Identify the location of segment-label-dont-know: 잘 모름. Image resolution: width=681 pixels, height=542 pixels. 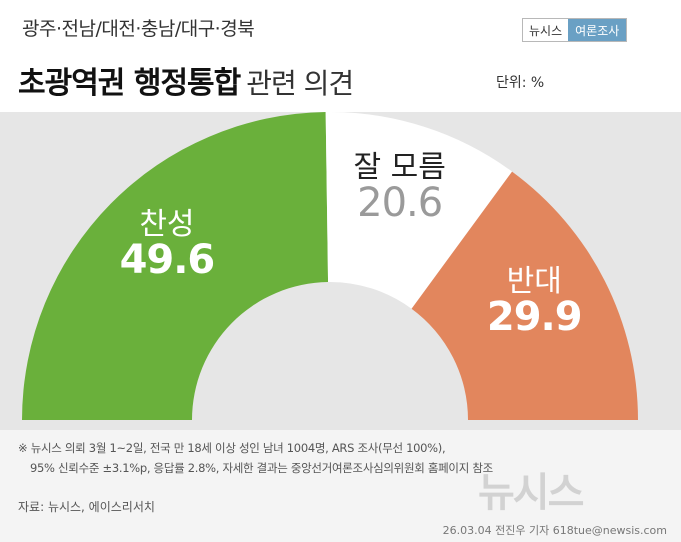
(399, 167).